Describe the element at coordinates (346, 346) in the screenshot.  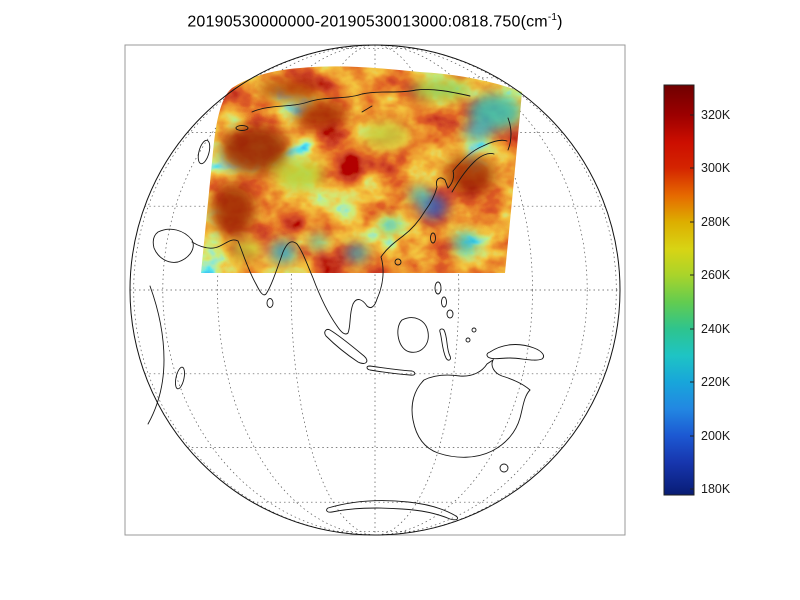
I see `island-sumatra` at that location.